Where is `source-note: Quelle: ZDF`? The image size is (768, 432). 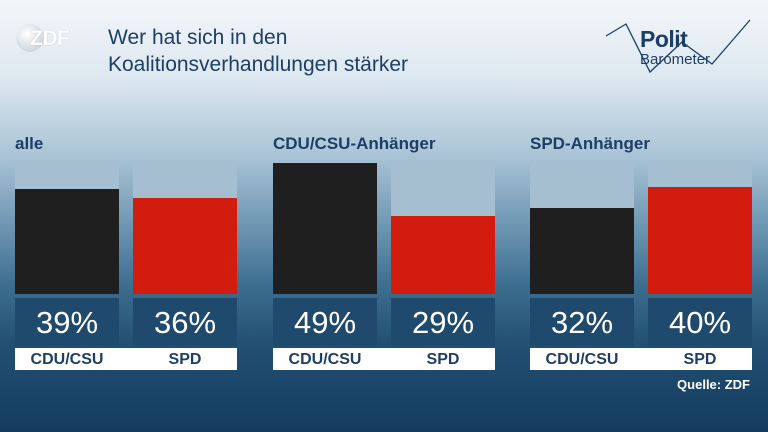 source-note: Quelle: ZDF is located at coordinates (713, 384).